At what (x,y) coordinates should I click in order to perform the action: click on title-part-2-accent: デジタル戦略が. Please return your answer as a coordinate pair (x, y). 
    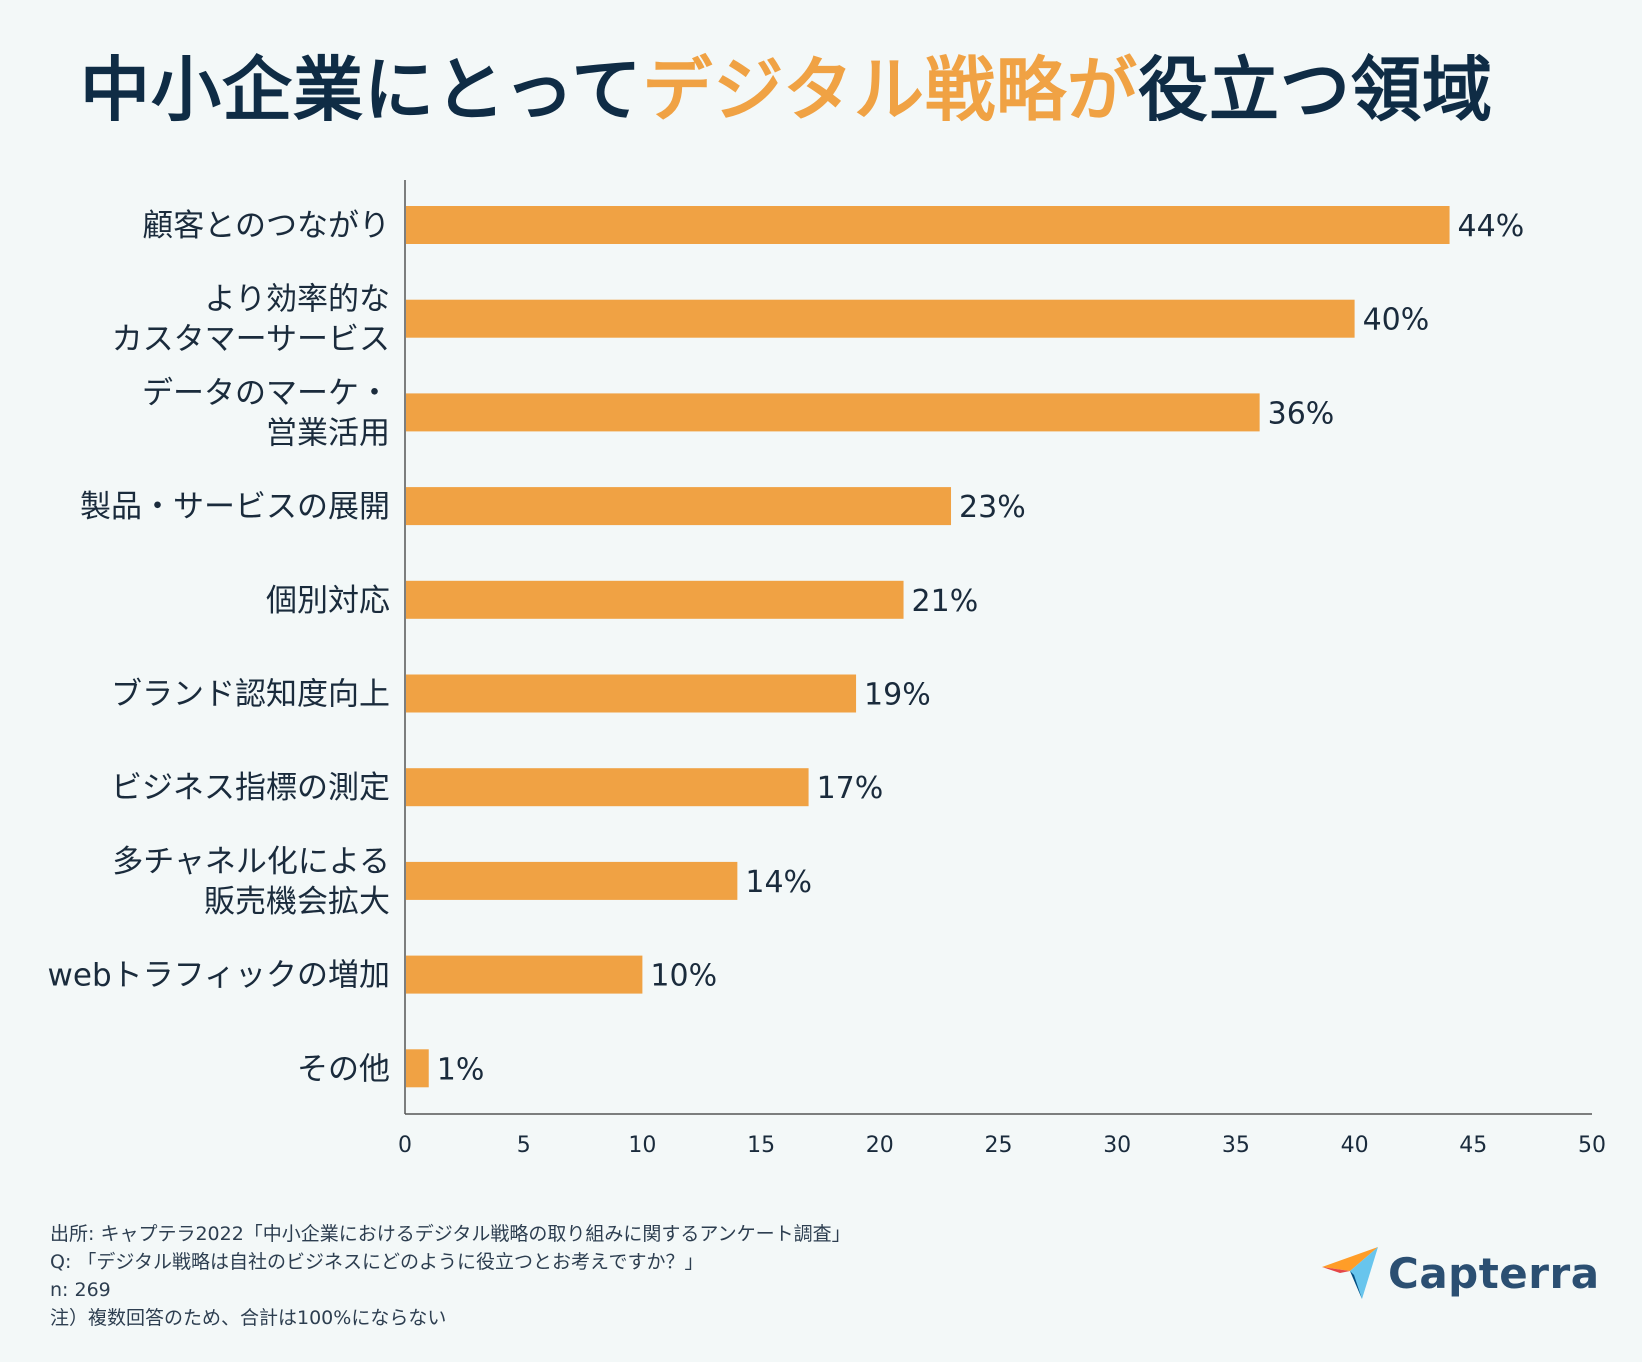
    Looking at the image, I should click on (890, 90).